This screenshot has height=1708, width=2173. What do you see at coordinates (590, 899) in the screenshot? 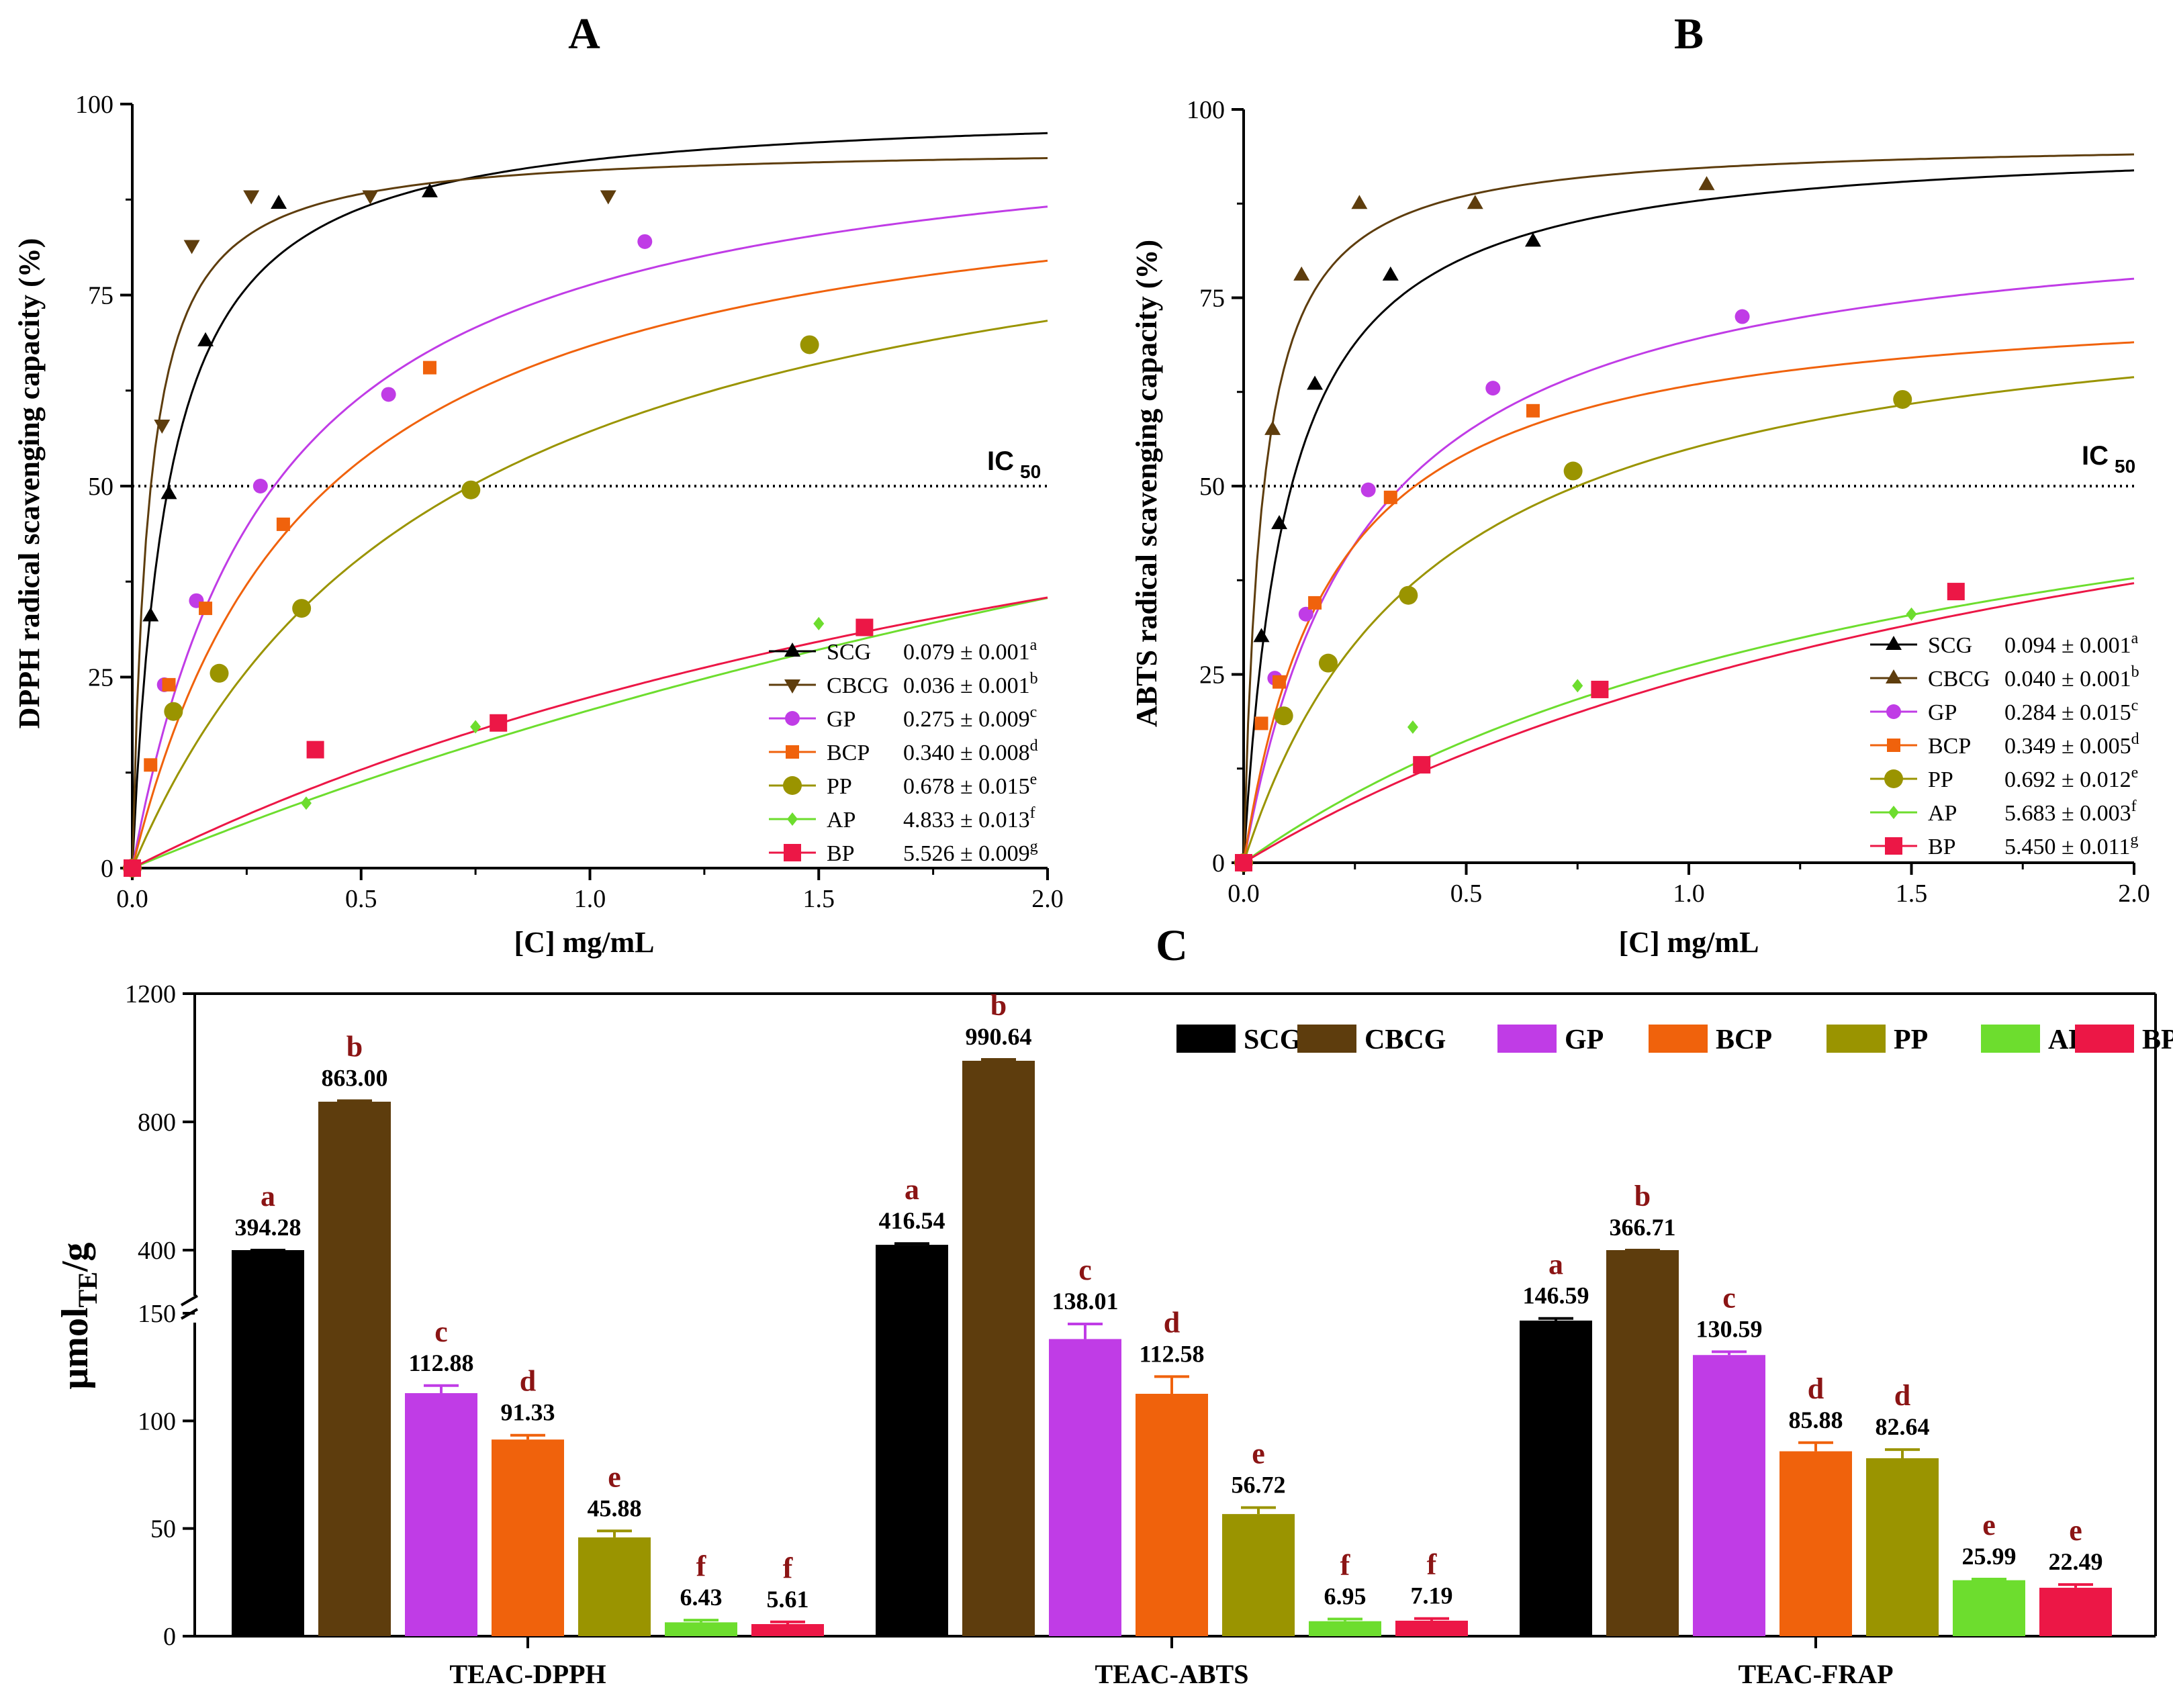
I see `panel-a-x-tick-label: 1.0` at bounding box center [590, 899].